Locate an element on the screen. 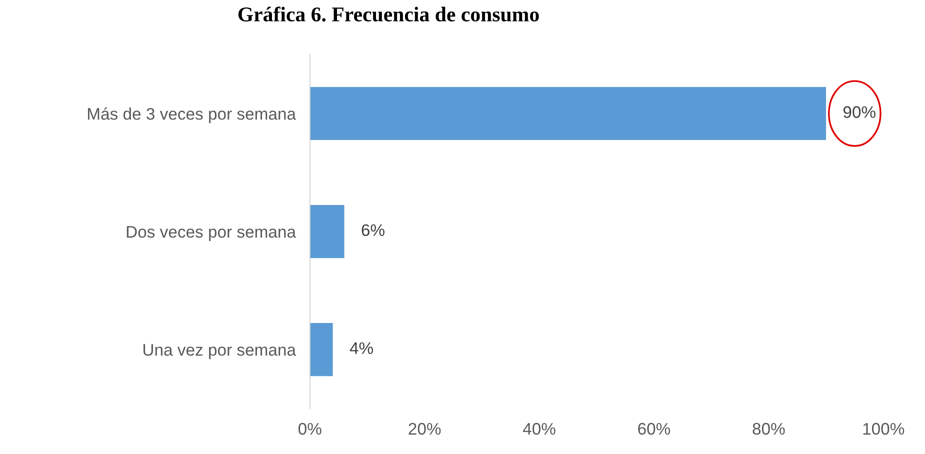 Image resolution: width=925 pixels, height=454 pixels. y-tick-label: Dos veces por semana is located at coordinates (211, 234).